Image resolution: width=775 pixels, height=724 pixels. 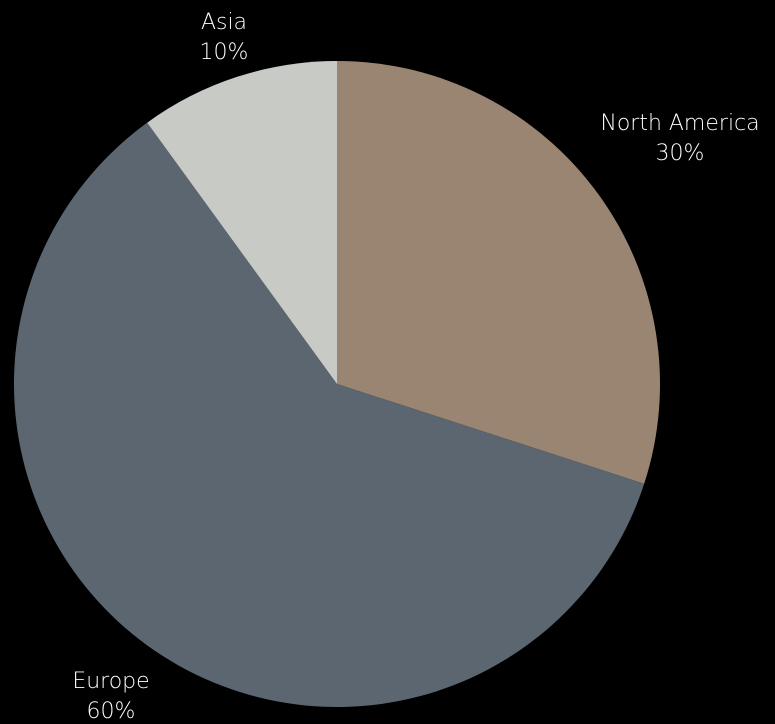 What do you see at coordinates (110, 681) in the screenshot?
I see `slice-label-europe: Europe` at bounding box center [110, 681].